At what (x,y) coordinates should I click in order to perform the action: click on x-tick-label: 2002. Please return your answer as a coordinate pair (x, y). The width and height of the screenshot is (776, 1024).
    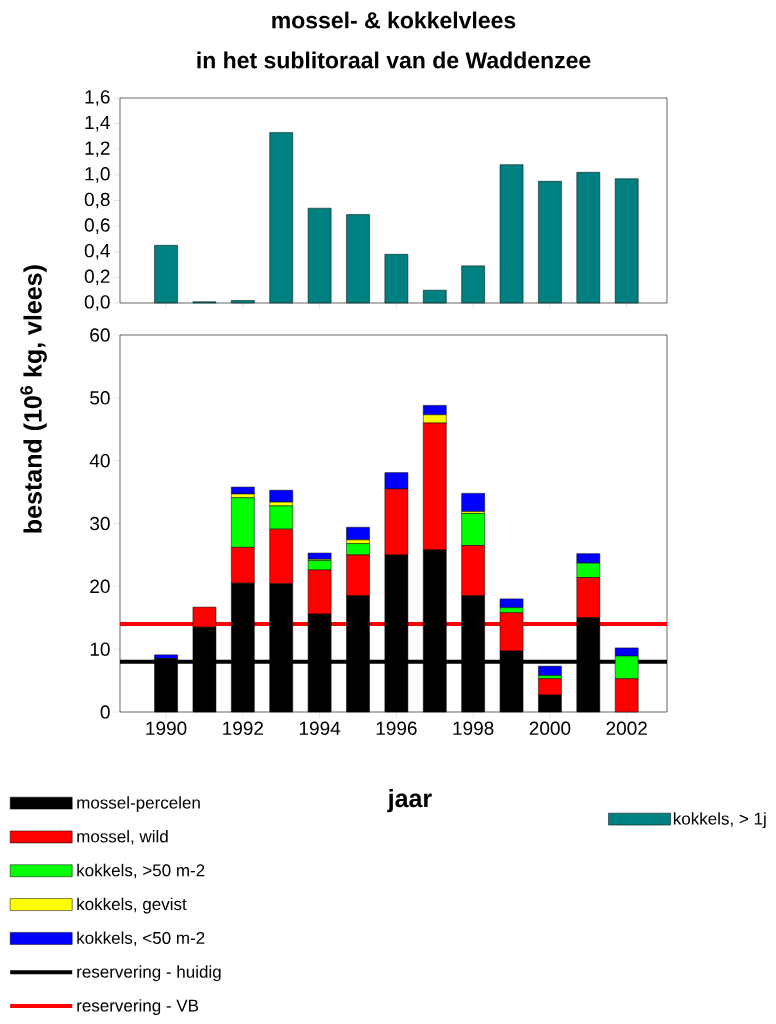
    Looking at the image, I should click on (626, 728).